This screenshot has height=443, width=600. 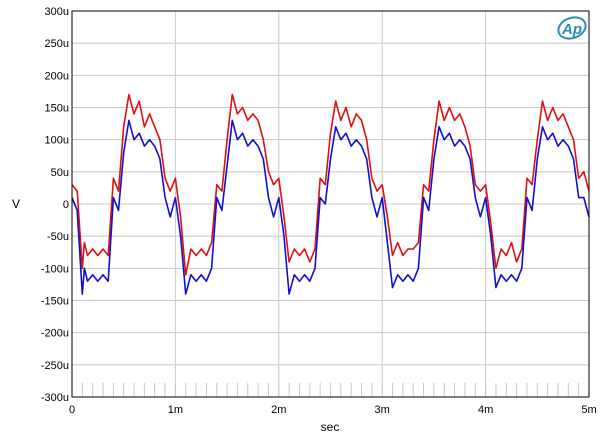 I want to click on ap-logo-text: Ap, so click(x=571, y=29).